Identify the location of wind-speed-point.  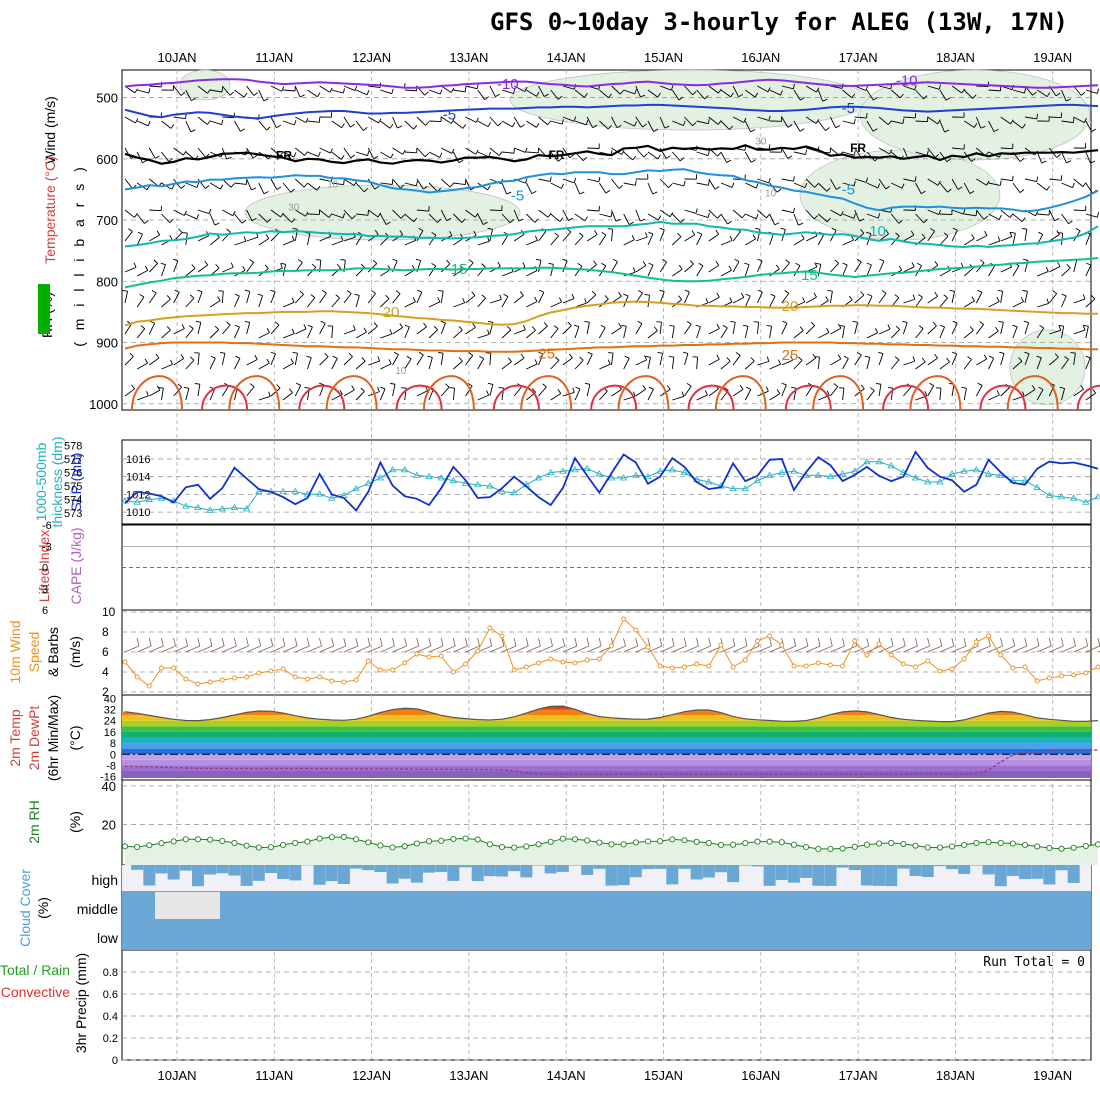
(538, 663).